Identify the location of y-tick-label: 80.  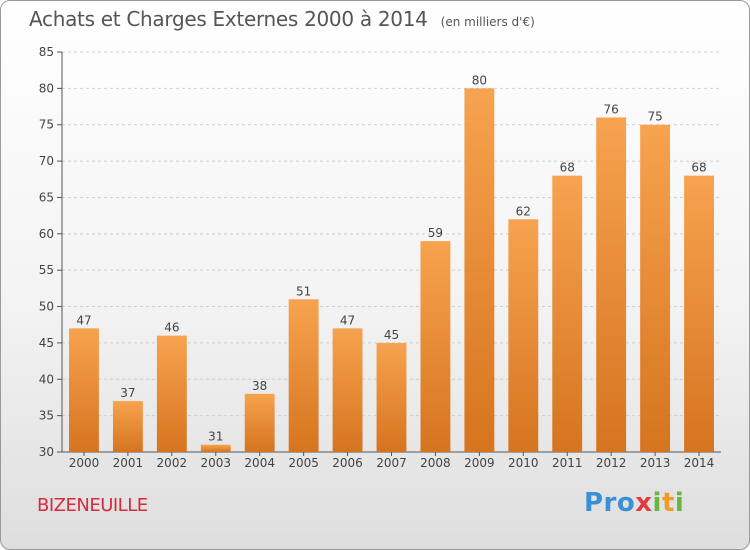
(46, 88).